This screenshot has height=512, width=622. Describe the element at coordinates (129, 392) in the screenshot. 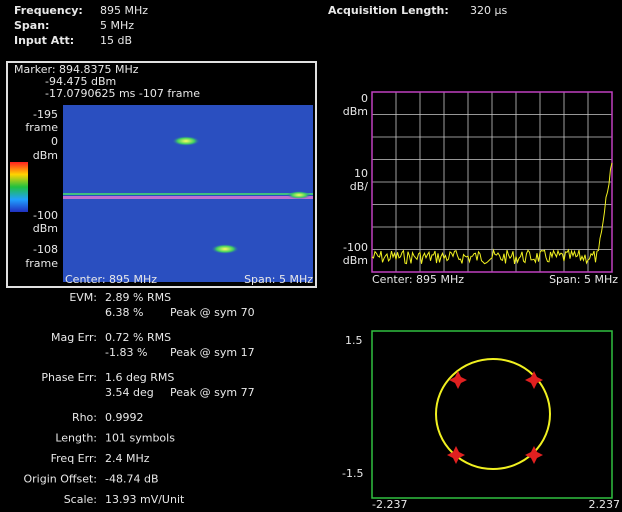

I see `measurement-value: 3.54 deg` at that location.